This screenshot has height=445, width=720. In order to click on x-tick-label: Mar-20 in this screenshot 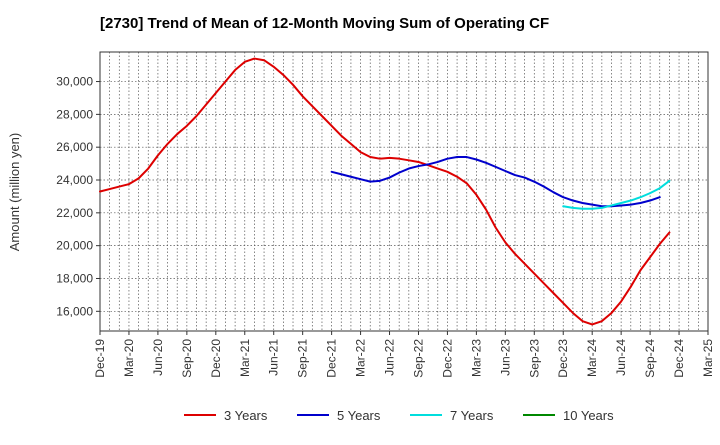, I will do `click(129, 358)`.